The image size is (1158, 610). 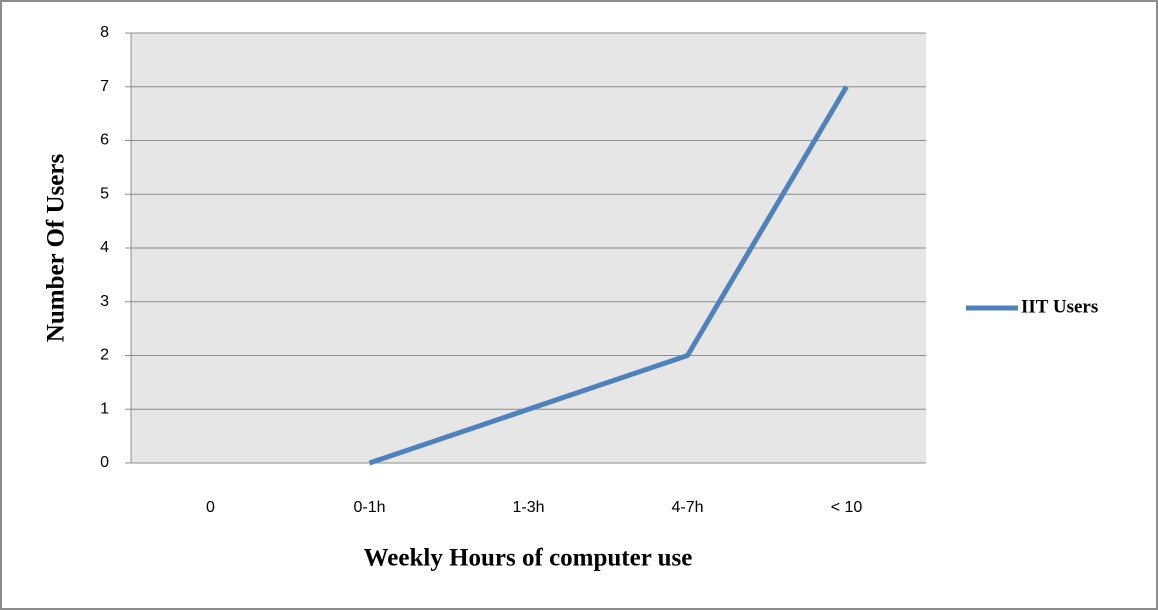 What do you see at coordinates (369, 507) in the screenshot?
I see `x-tick-label: 0-1h` at bounding box center [369, 507].